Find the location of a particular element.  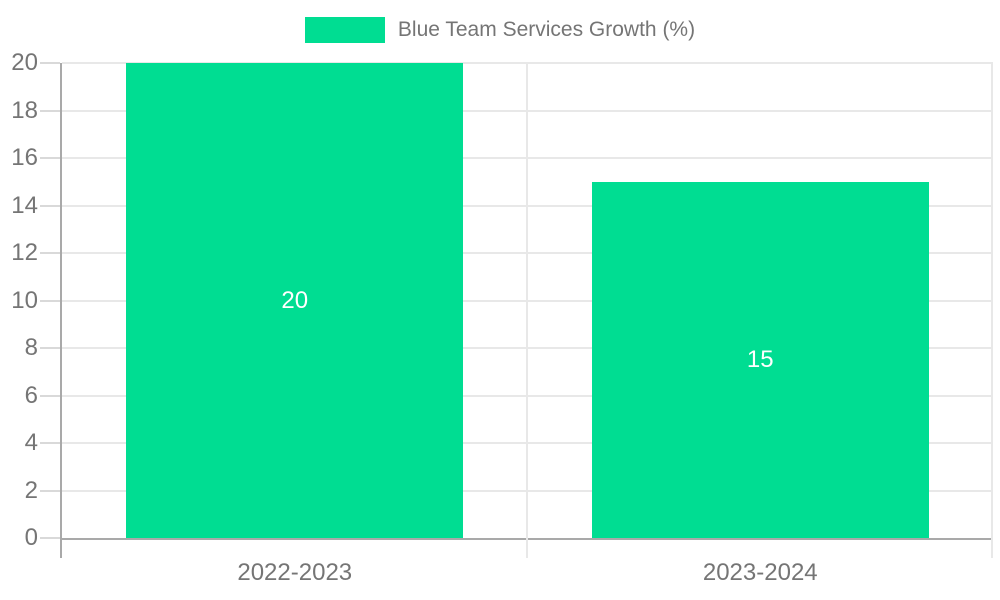

legend: Blue Team Services Growth (%) is located at coordinates (500, 30).